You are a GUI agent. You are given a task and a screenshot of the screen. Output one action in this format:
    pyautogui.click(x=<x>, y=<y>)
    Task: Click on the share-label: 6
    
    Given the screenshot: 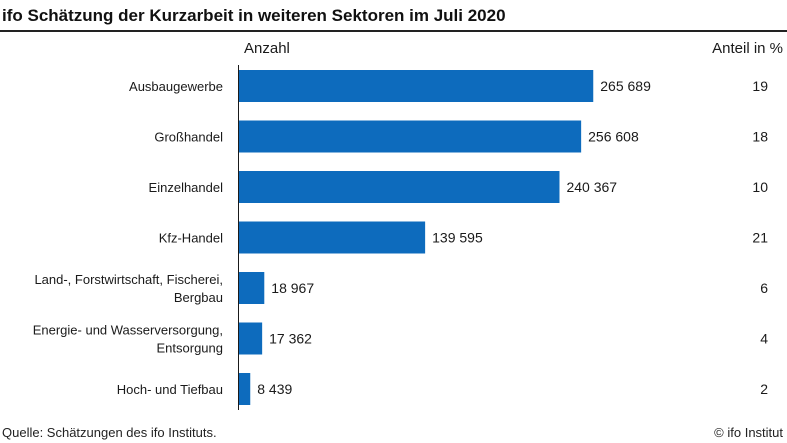 What is the action you would take?
    pyautogui.click(x=764, y=288)
    